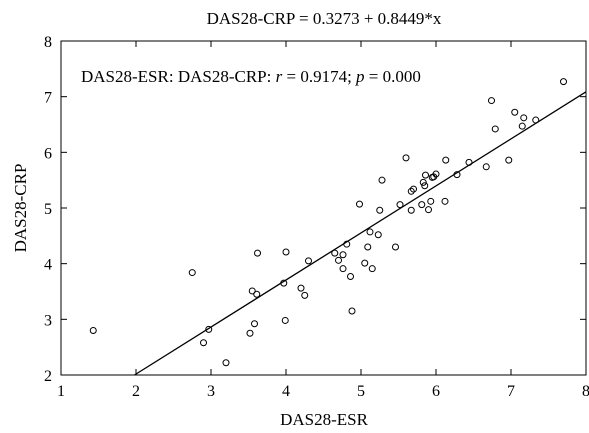  Describe the element at coordinates (48, 98) in the screenshot. I see `y-tick-label: 7` at that location.